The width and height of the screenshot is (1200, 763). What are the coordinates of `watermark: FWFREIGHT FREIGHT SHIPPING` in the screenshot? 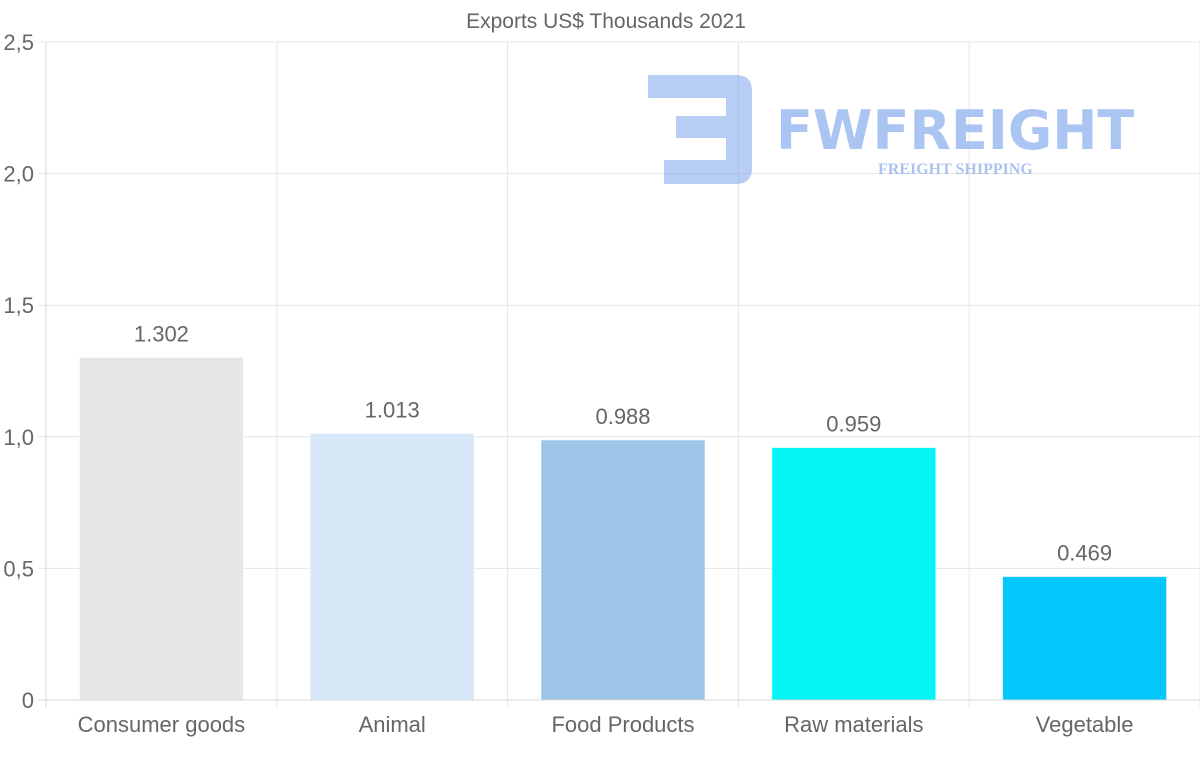 It's located at (891, 129).